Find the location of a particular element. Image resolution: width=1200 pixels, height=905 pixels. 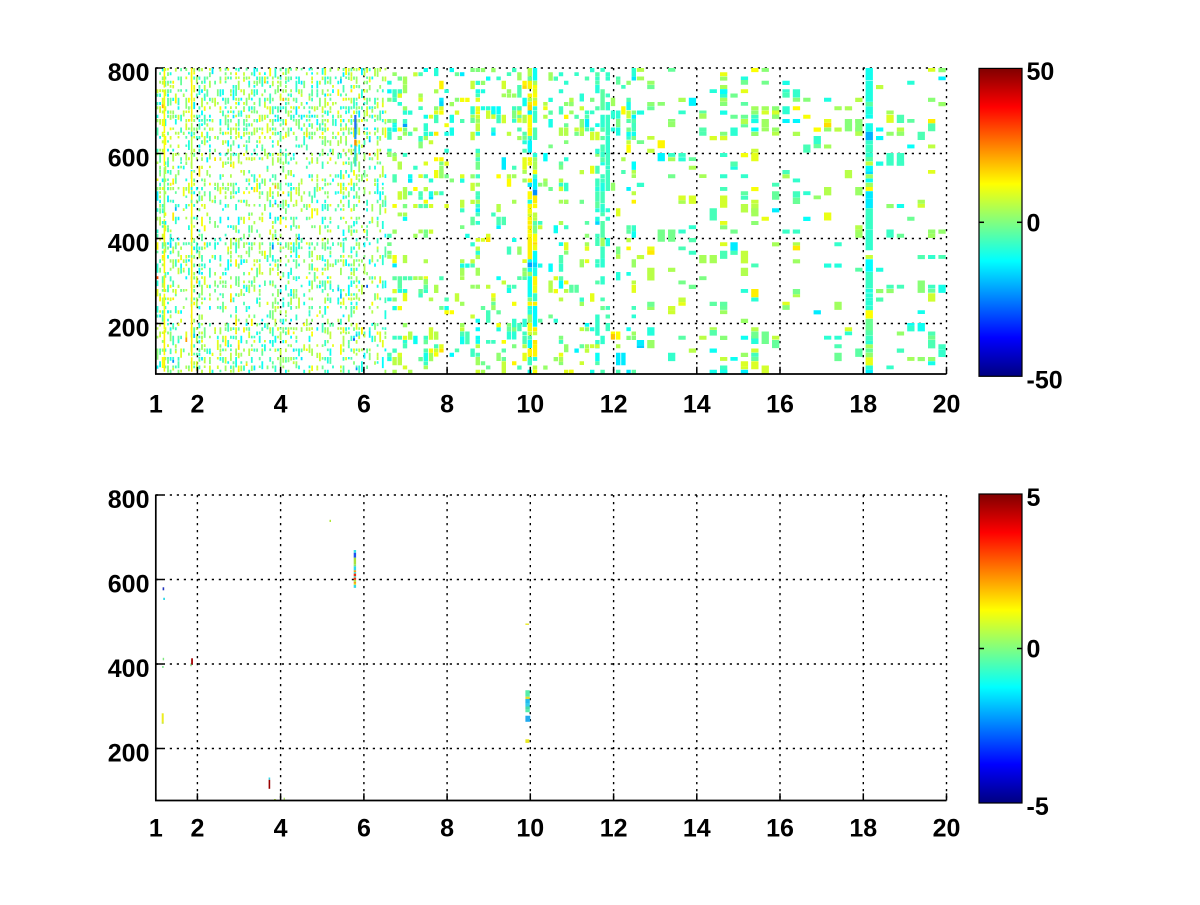

svg-text: -50 is located at coordinates (1045, 380).